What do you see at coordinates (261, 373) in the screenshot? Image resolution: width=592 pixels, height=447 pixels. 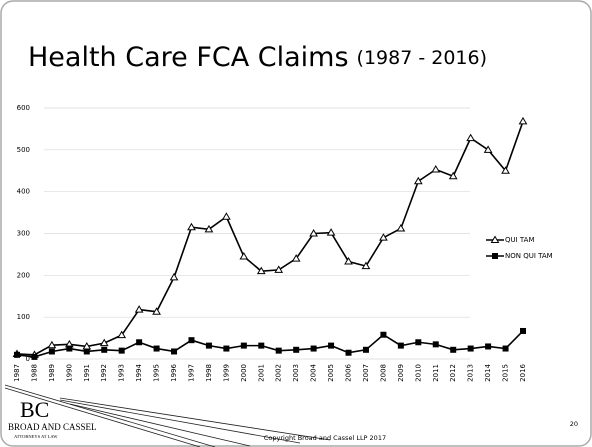 I see `x-tick-label: 2001` at bounding box center [261, 373].